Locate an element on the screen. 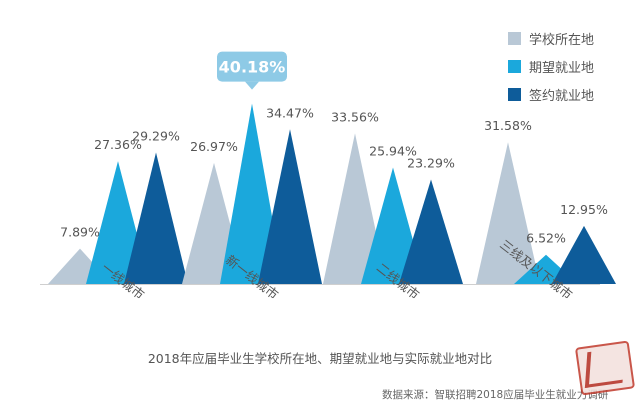  highlight-callout-pointer is located at coordinates (252, 85).